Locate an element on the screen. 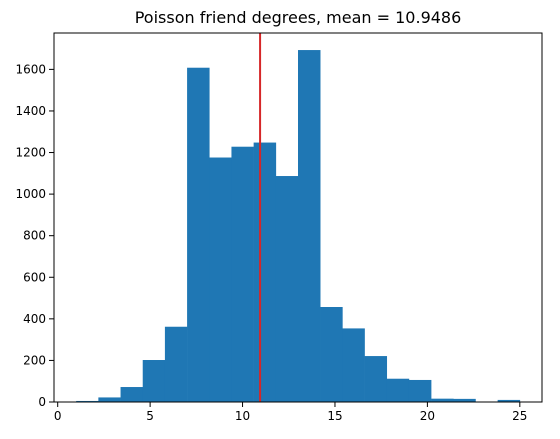 The height and width of the screenshot is (439, 560). x-tick-label: 10 is located at coordinates (242, 416).